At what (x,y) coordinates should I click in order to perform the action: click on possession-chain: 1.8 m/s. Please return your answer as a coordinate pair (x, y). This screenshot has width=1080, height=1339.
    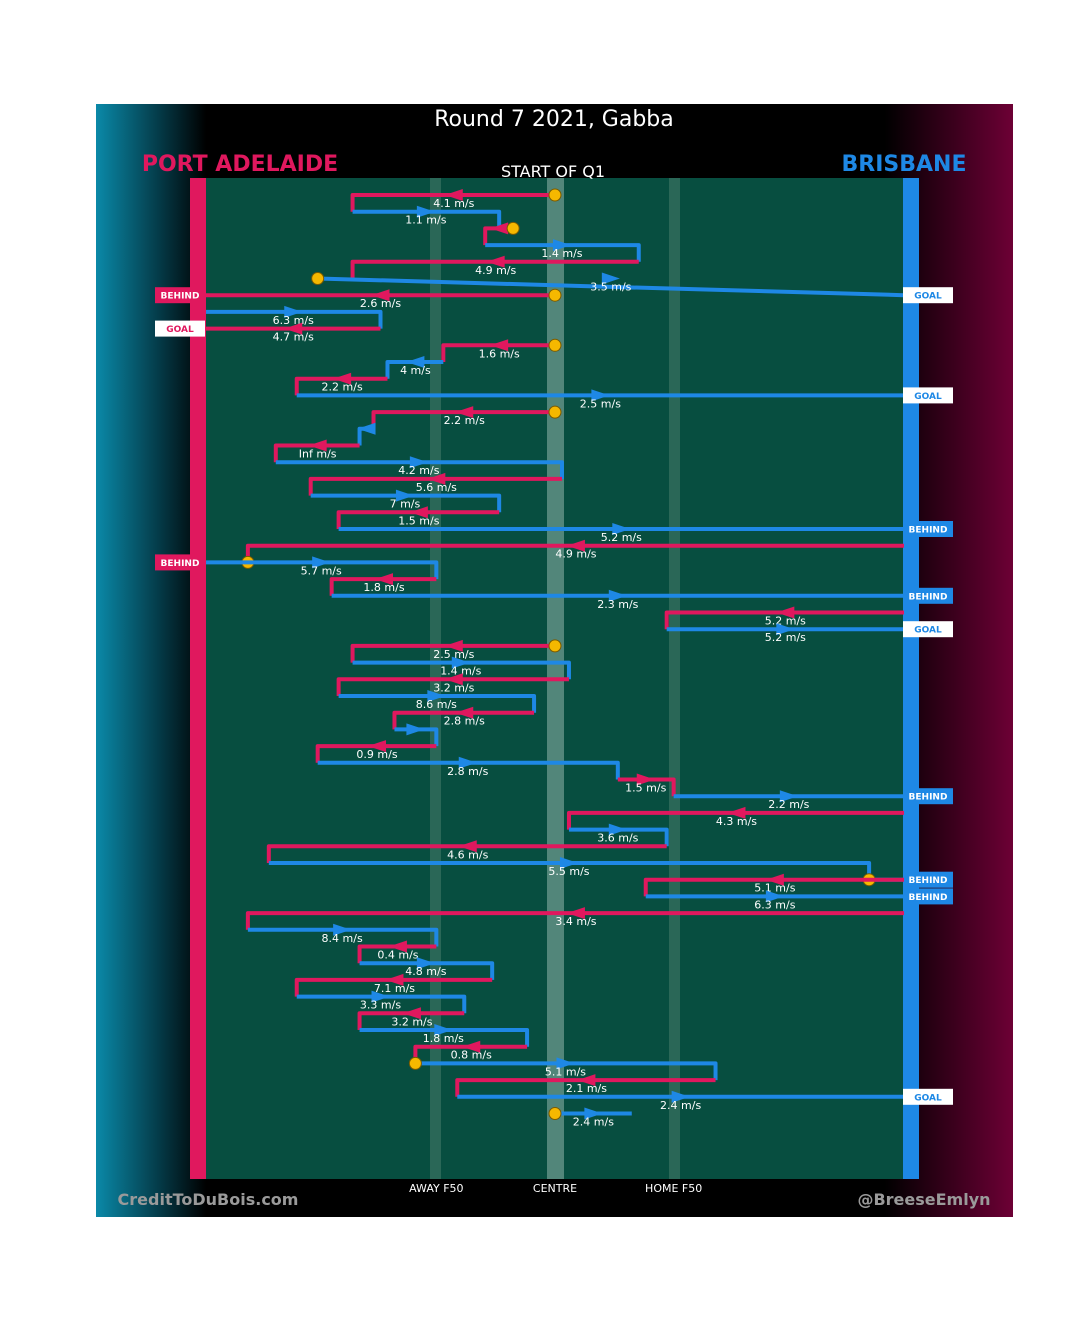
    Looking at the image, I should click on (383, 584).